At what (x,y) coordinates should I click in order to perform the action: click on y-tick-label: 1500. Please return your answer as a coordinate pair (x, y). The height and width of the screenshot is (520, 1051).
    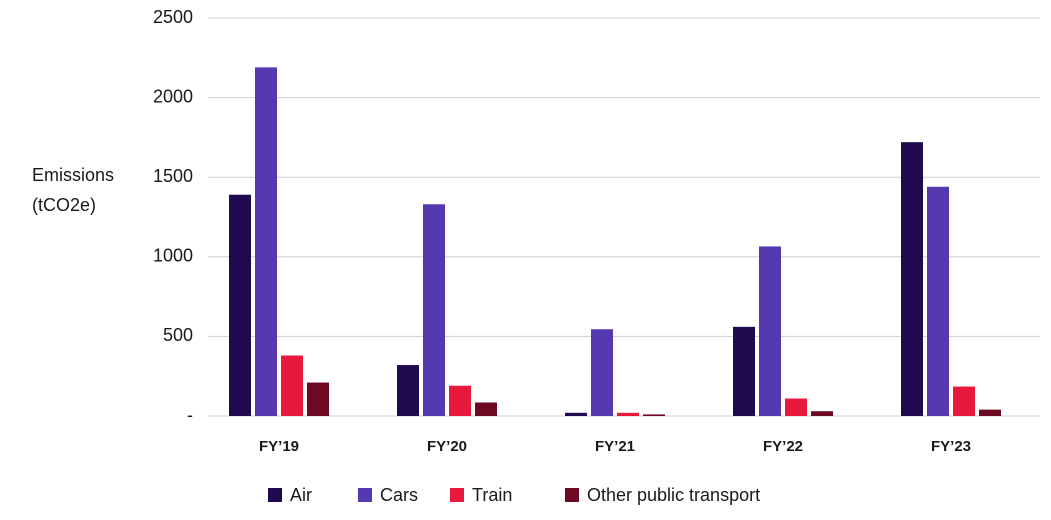
    Looking at the image, I should click on (173, 176).